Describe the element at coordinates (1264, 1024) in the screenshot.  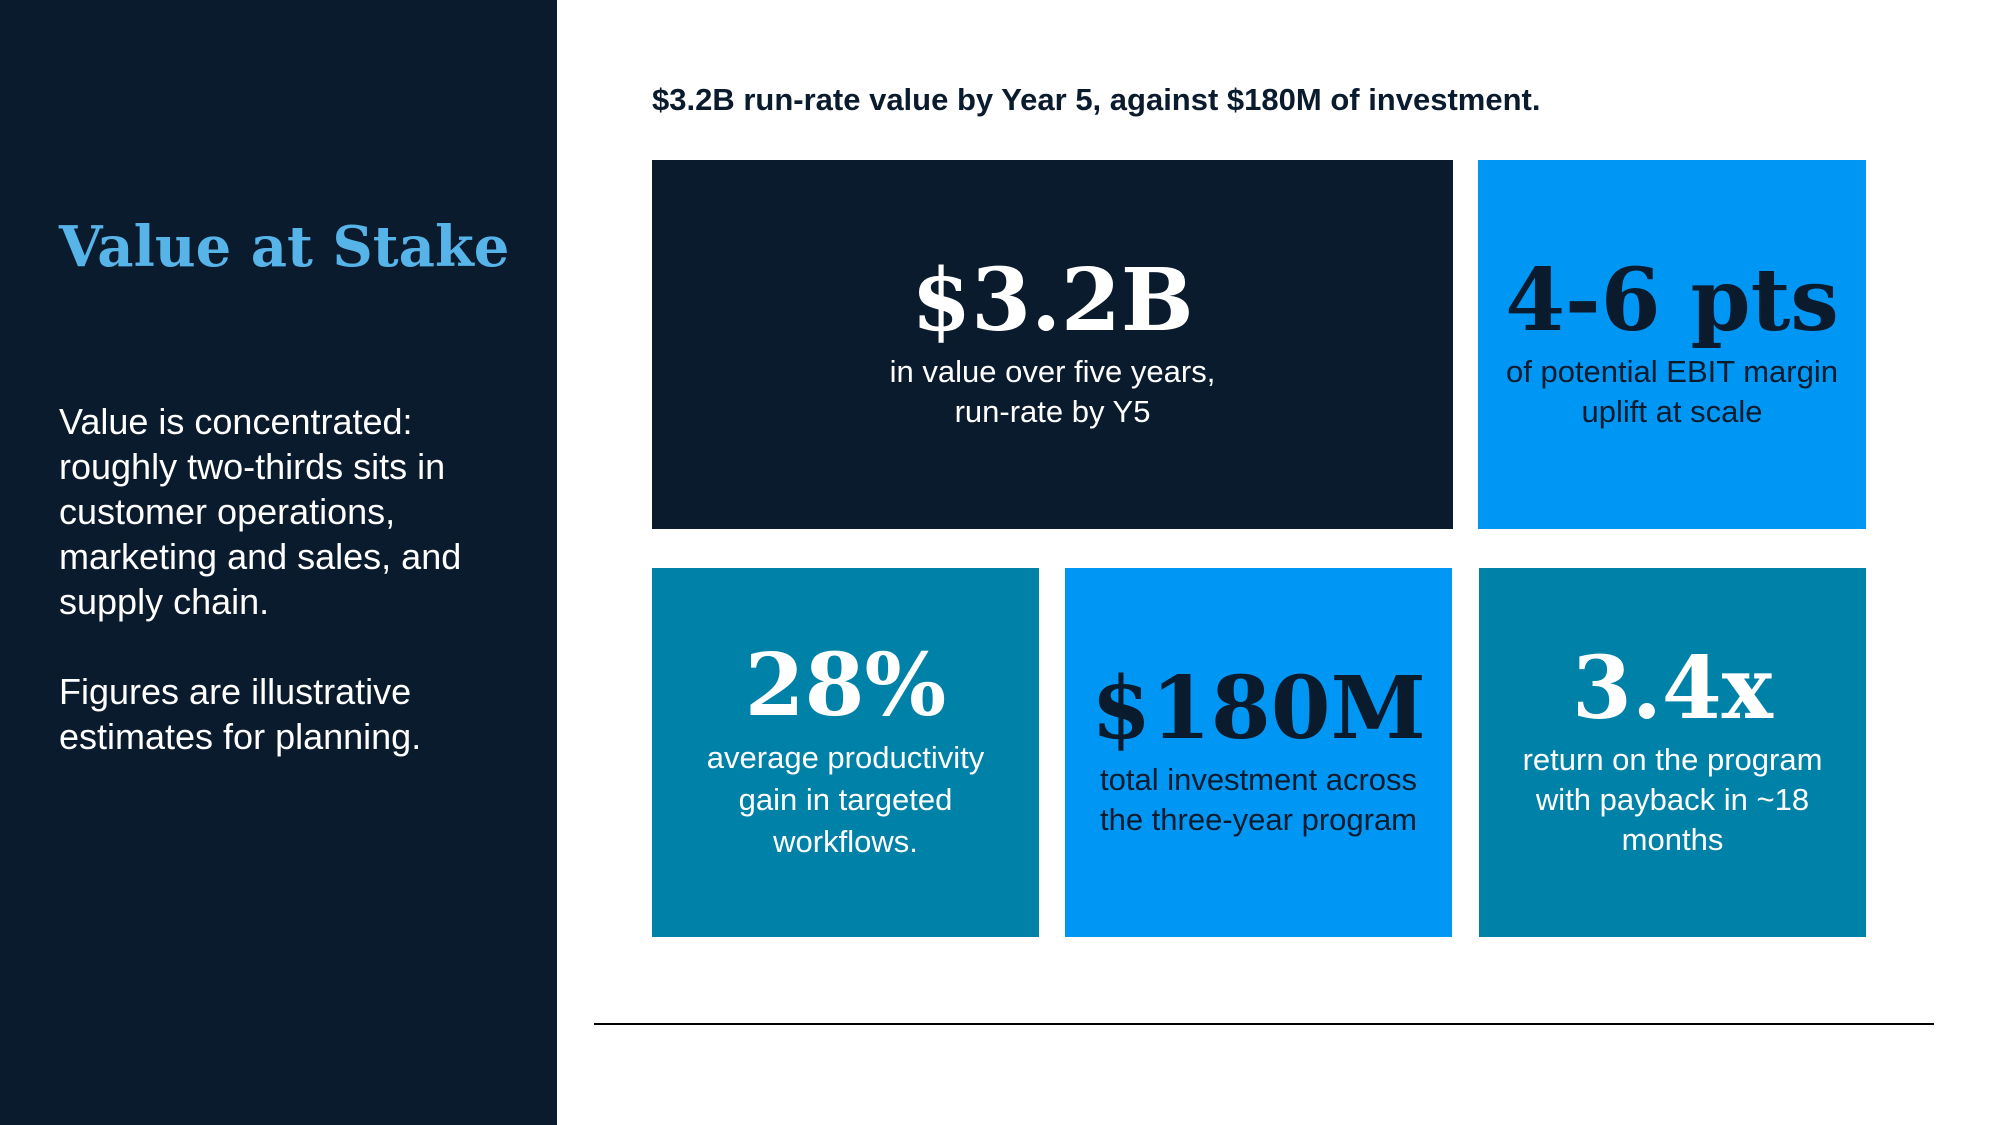
I see `footer-divider` at that location.